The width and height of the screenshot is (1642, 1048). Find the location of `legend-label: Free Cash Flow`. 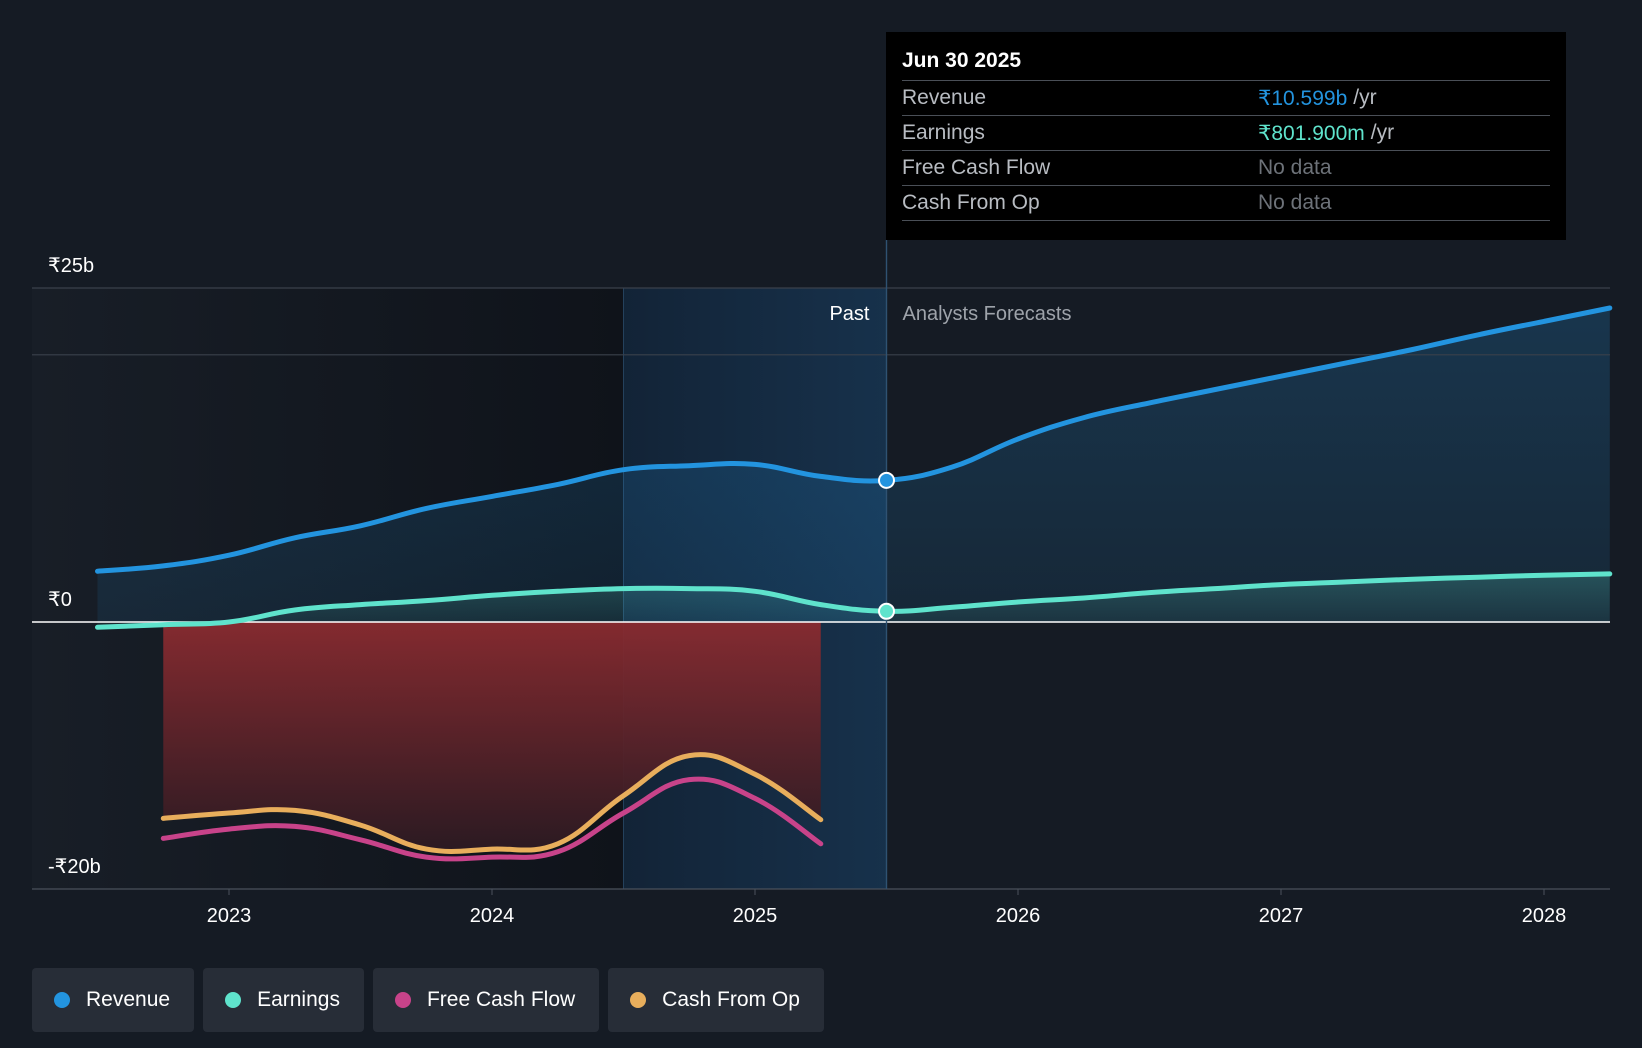

legend-label: Free Cash Flow is located at coordinates (501, 999).